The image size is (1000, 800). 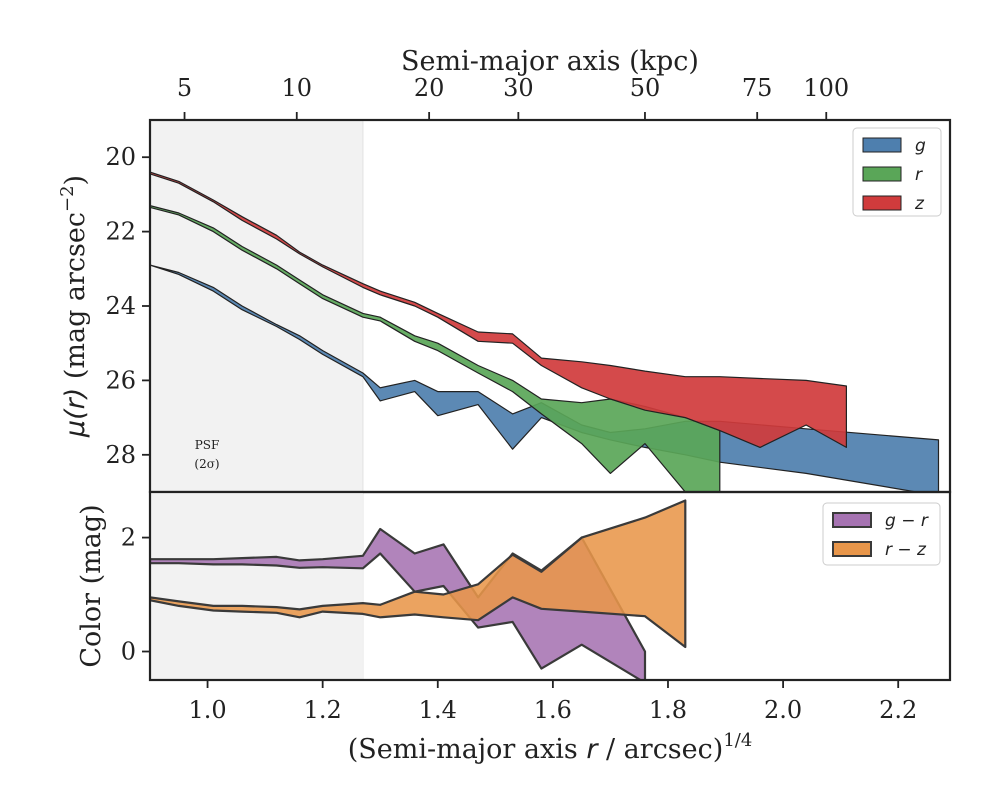 I want to click on x-axis-title-var: r, so click(x=592, y=749).